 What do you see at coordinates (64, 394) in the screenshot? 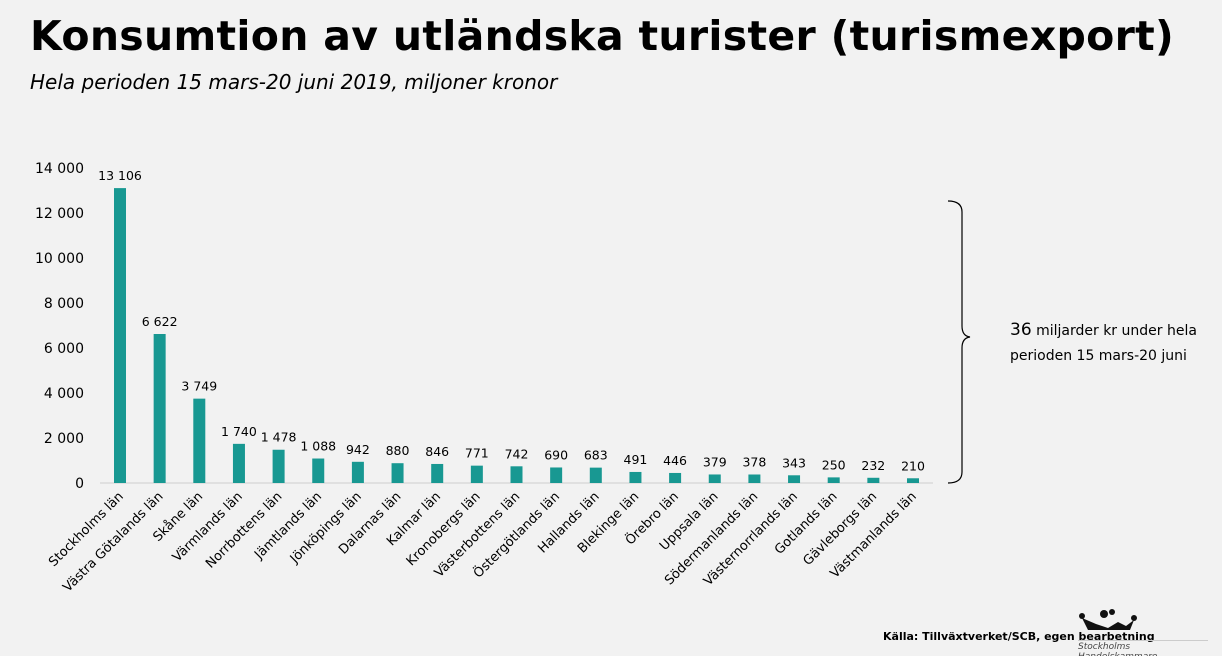
I see `y-tick-label: 4 000` at bounding box center [64, 394].